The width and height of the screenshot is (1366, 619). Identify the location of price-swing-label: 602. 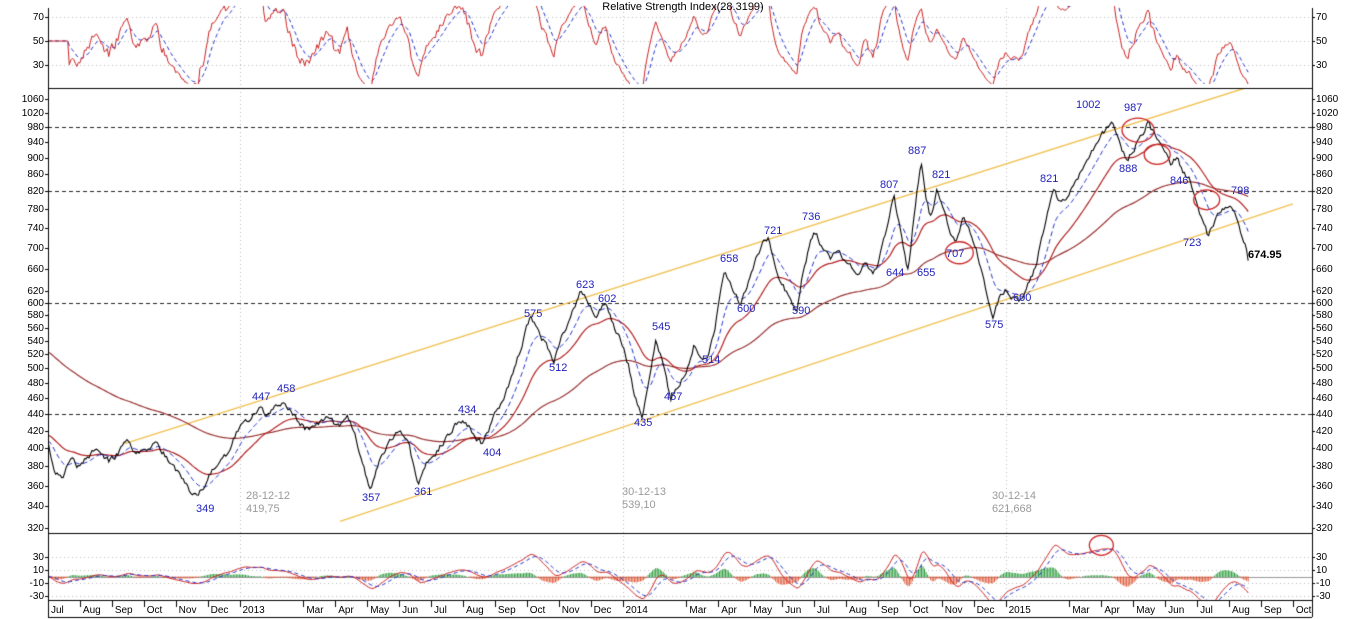
(607, 299).